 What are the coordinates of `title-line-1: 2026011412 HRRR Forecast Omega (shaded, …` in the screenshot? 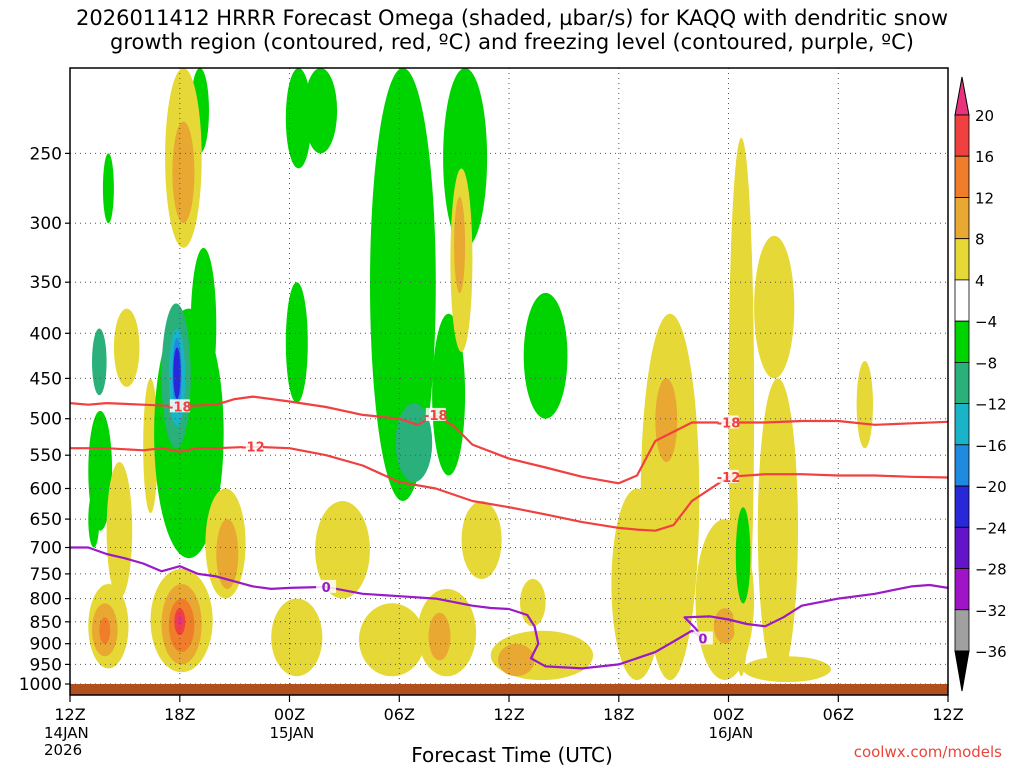 It's located at (512, 18).